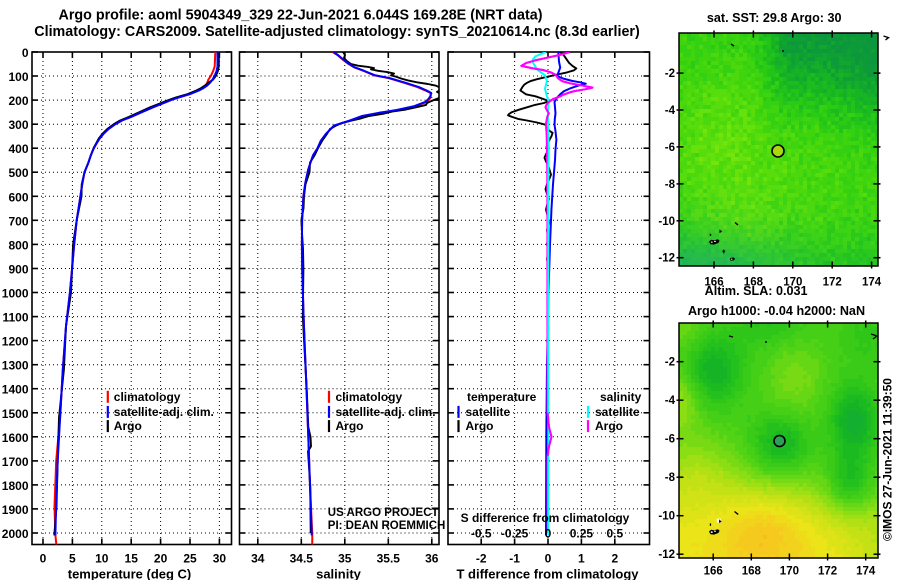  I want to click on svg-text: 34.5, so click(302, 559).